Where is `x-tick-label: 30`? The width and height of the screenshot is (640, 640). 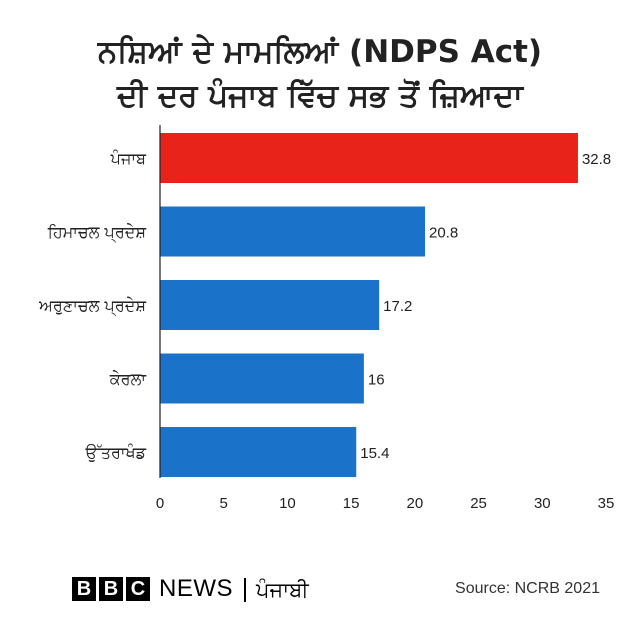
x-tick-label: 30 is located at coordinates (542, 503).